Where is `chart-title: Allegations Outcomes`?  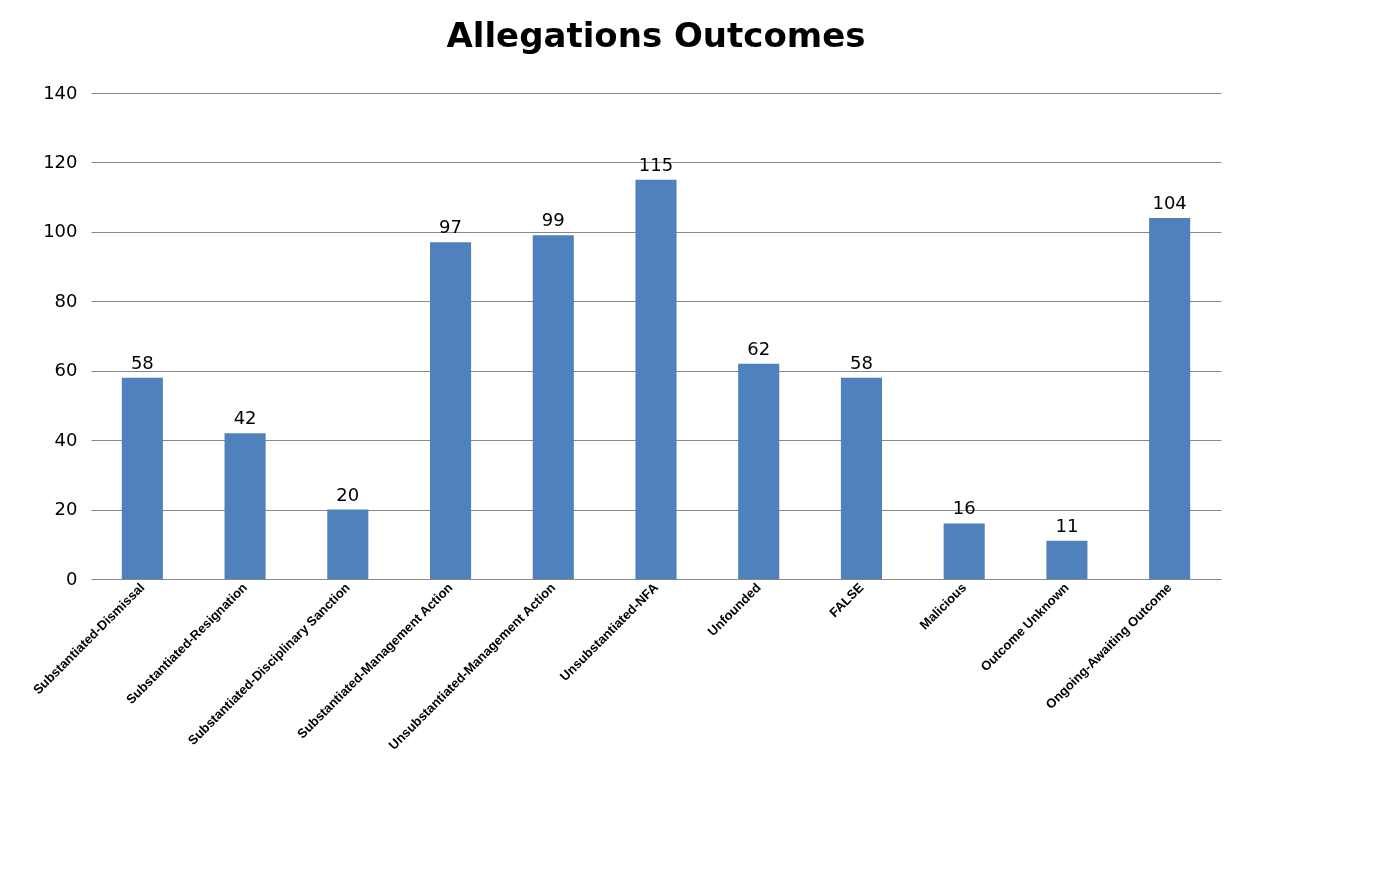
chart-title: Allegations Outcomes is located at coordinates (656, 35).